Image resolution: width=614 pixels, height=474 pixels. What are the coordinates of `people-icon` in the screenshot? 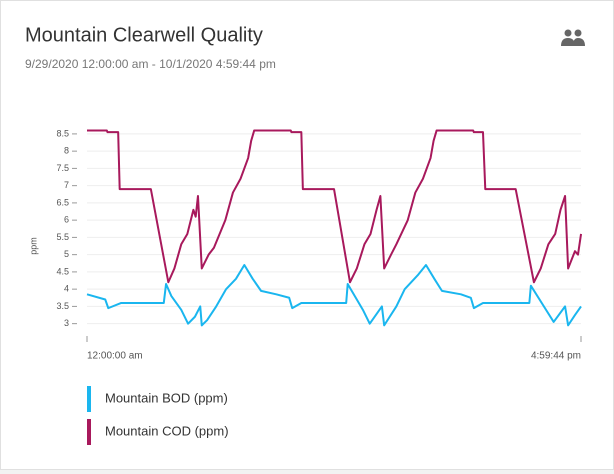 It's located at (573, 38).